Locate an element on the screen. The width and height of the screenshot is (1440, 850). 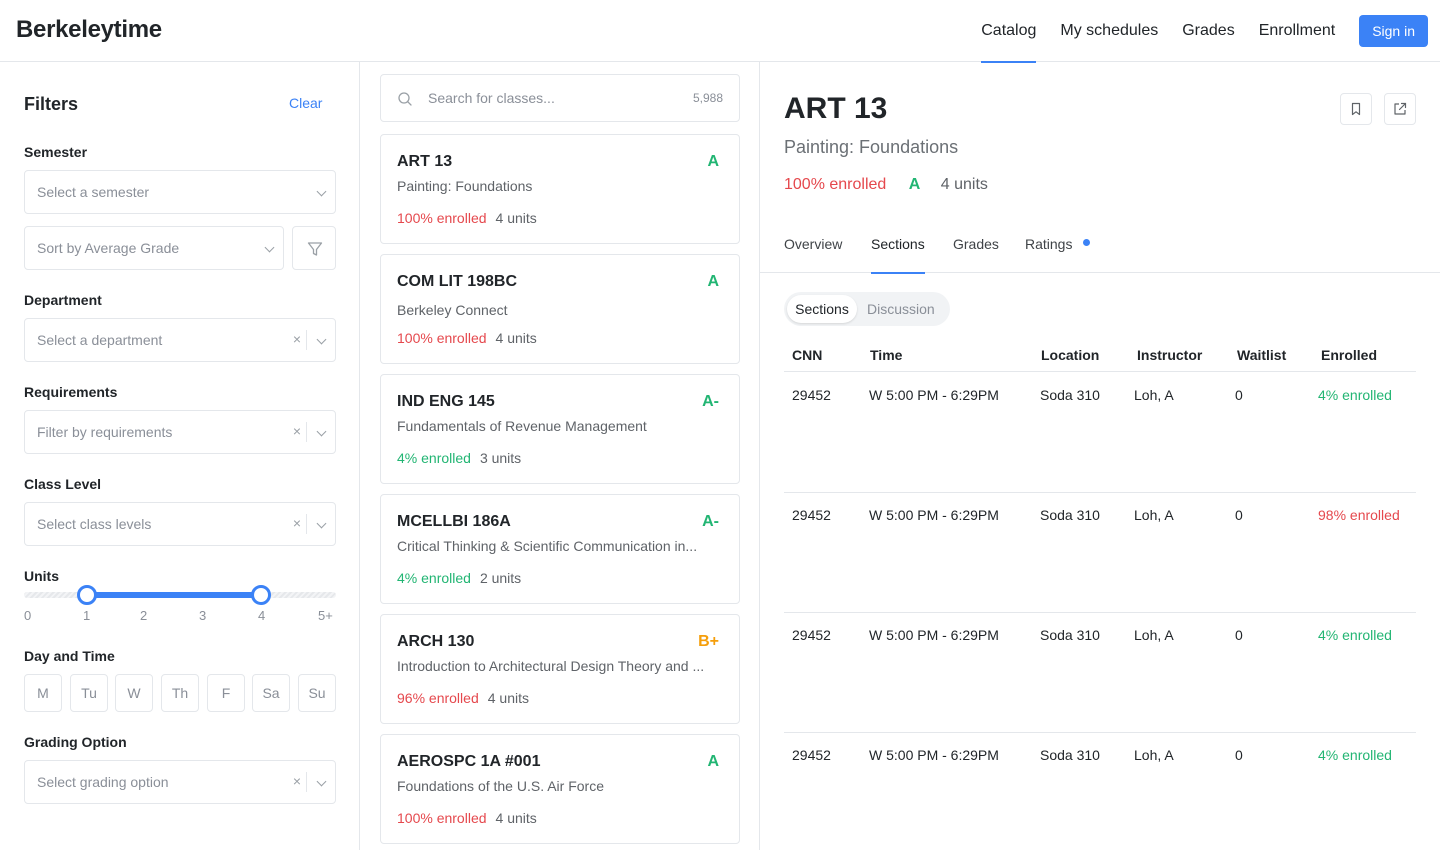
units-label: Units is located at coordinates (41, 576).